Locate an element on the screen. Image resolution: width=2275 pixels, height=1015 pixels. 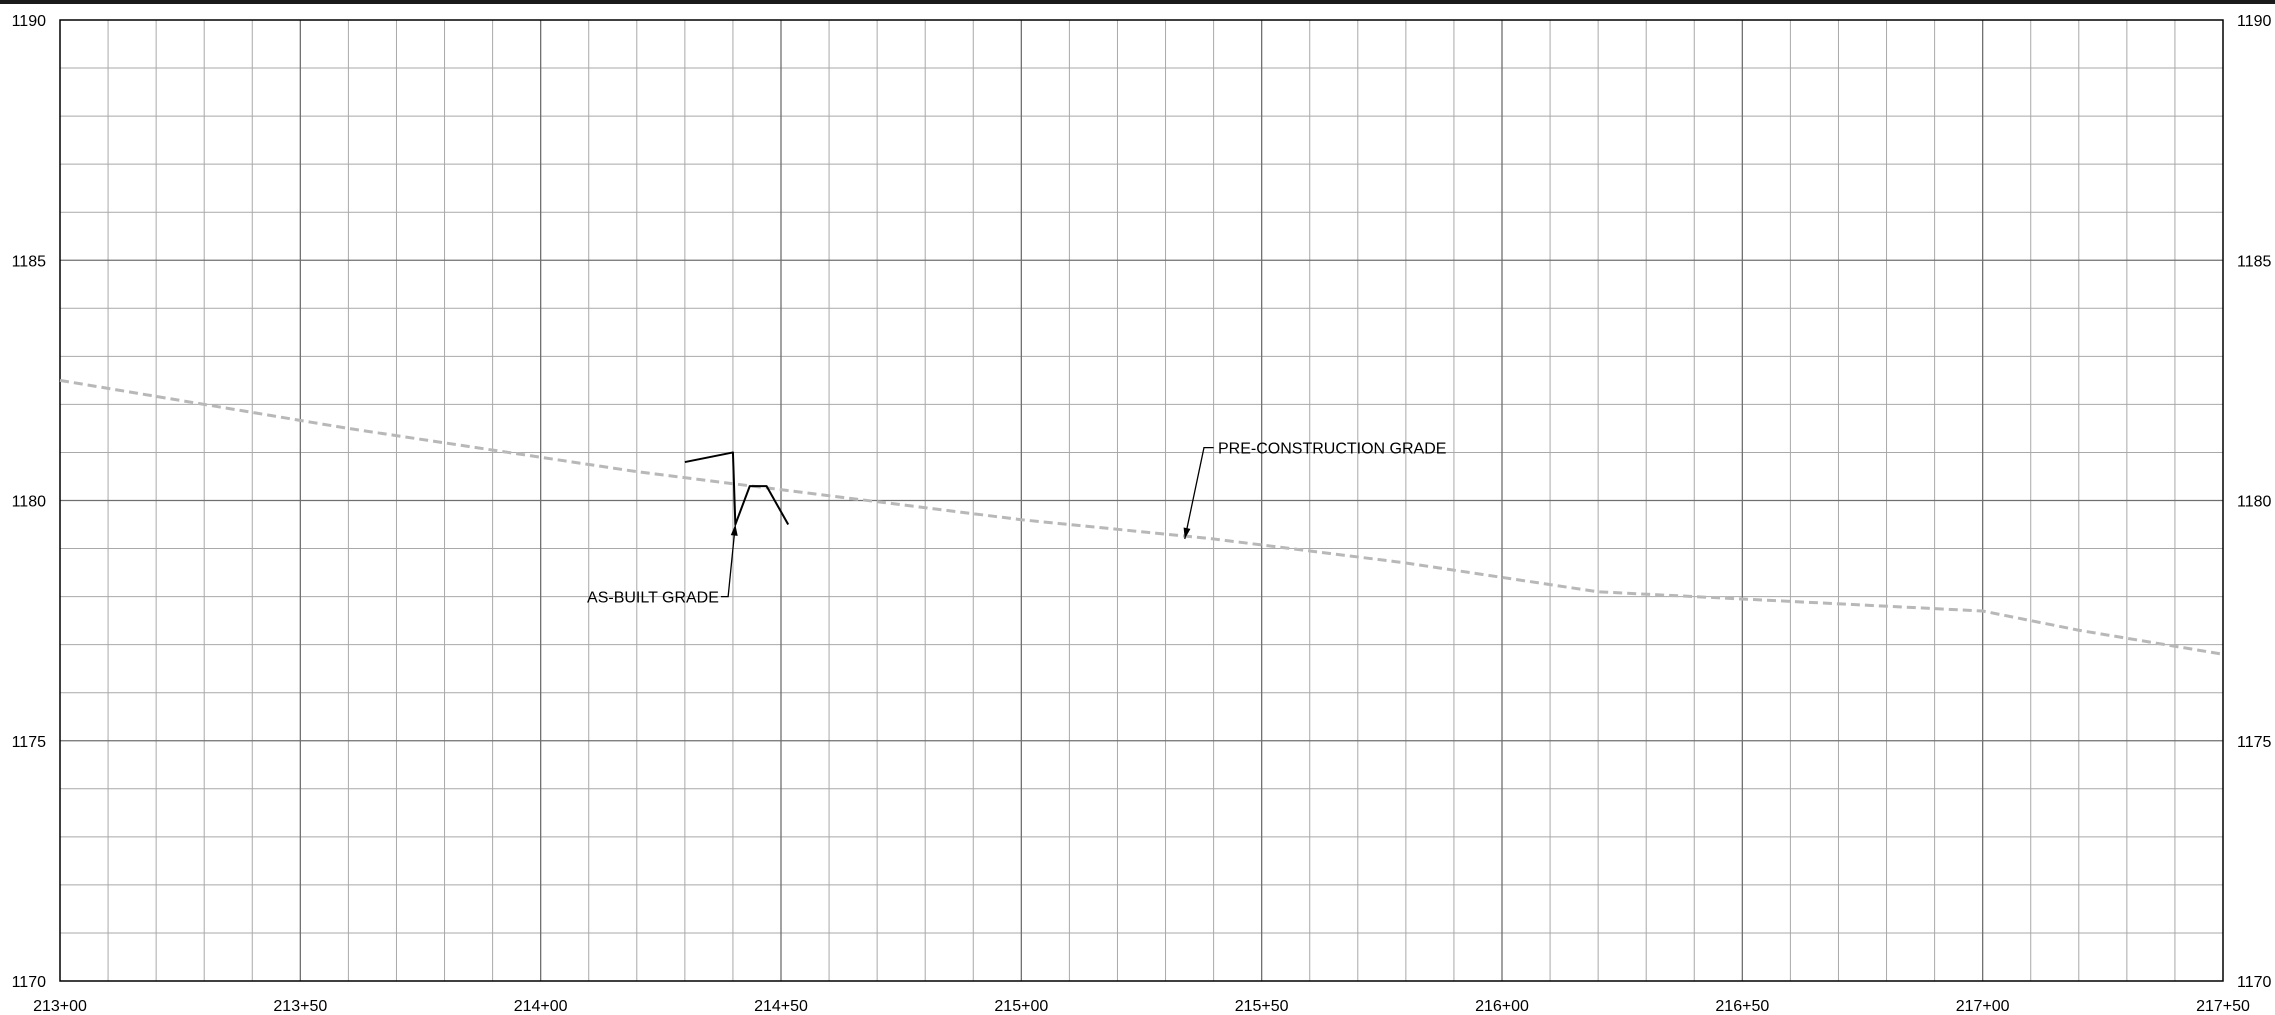
y-tick-label-left: 1180 is located at coordinates (29, 502).